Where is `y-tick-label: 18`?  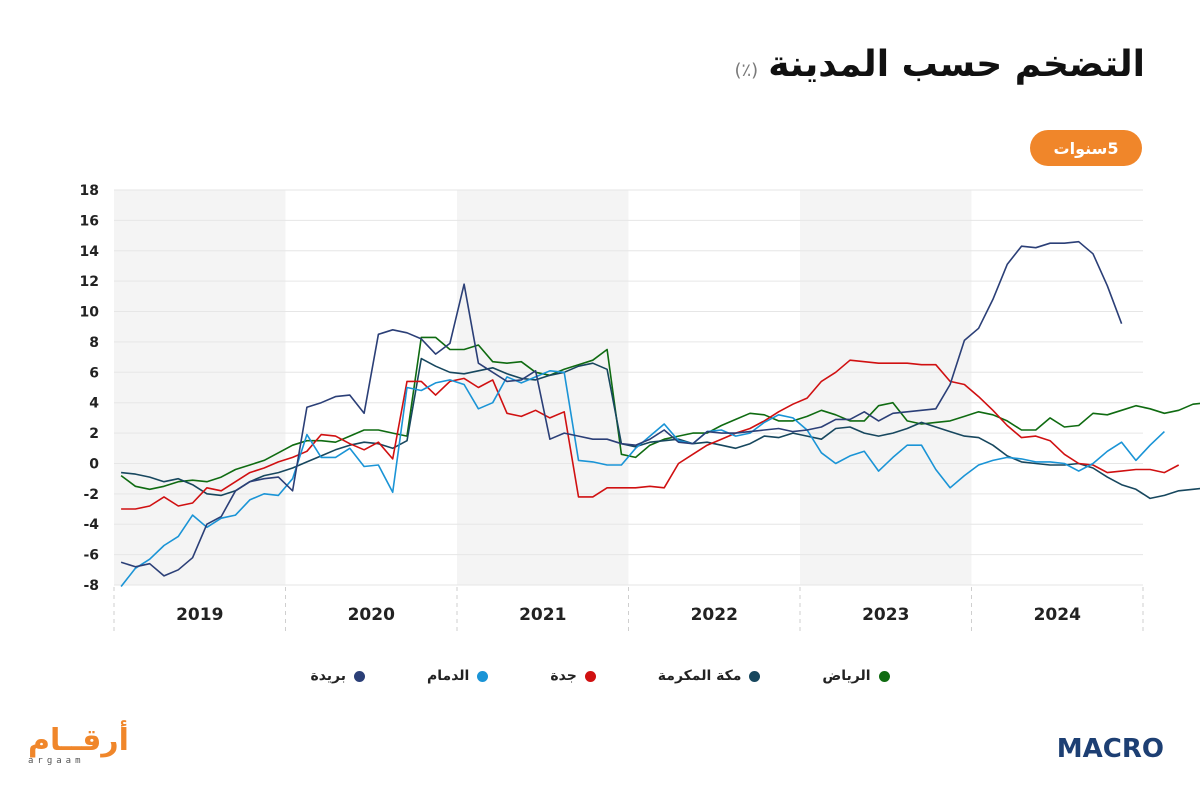
y-tick-label: 18 is located at coordinates (89, 191).